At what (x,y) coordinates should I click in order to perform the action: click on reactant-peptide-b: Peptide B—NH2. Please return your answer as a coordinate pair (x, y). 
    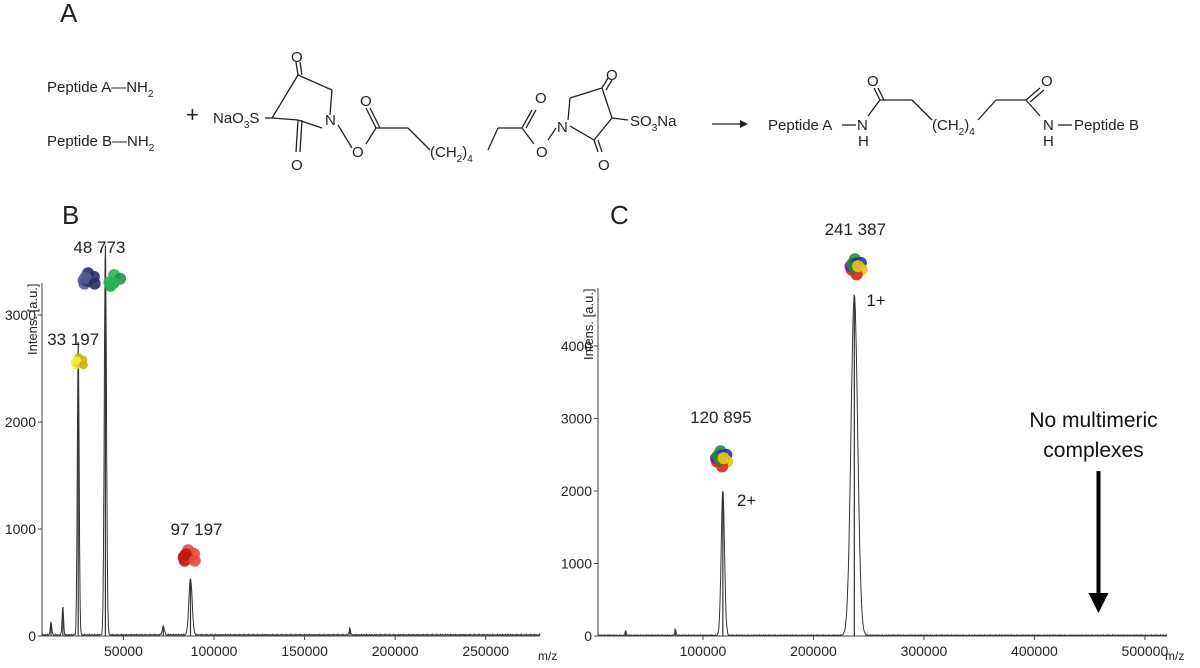
    Looking at the image, I should click on (101, 143).